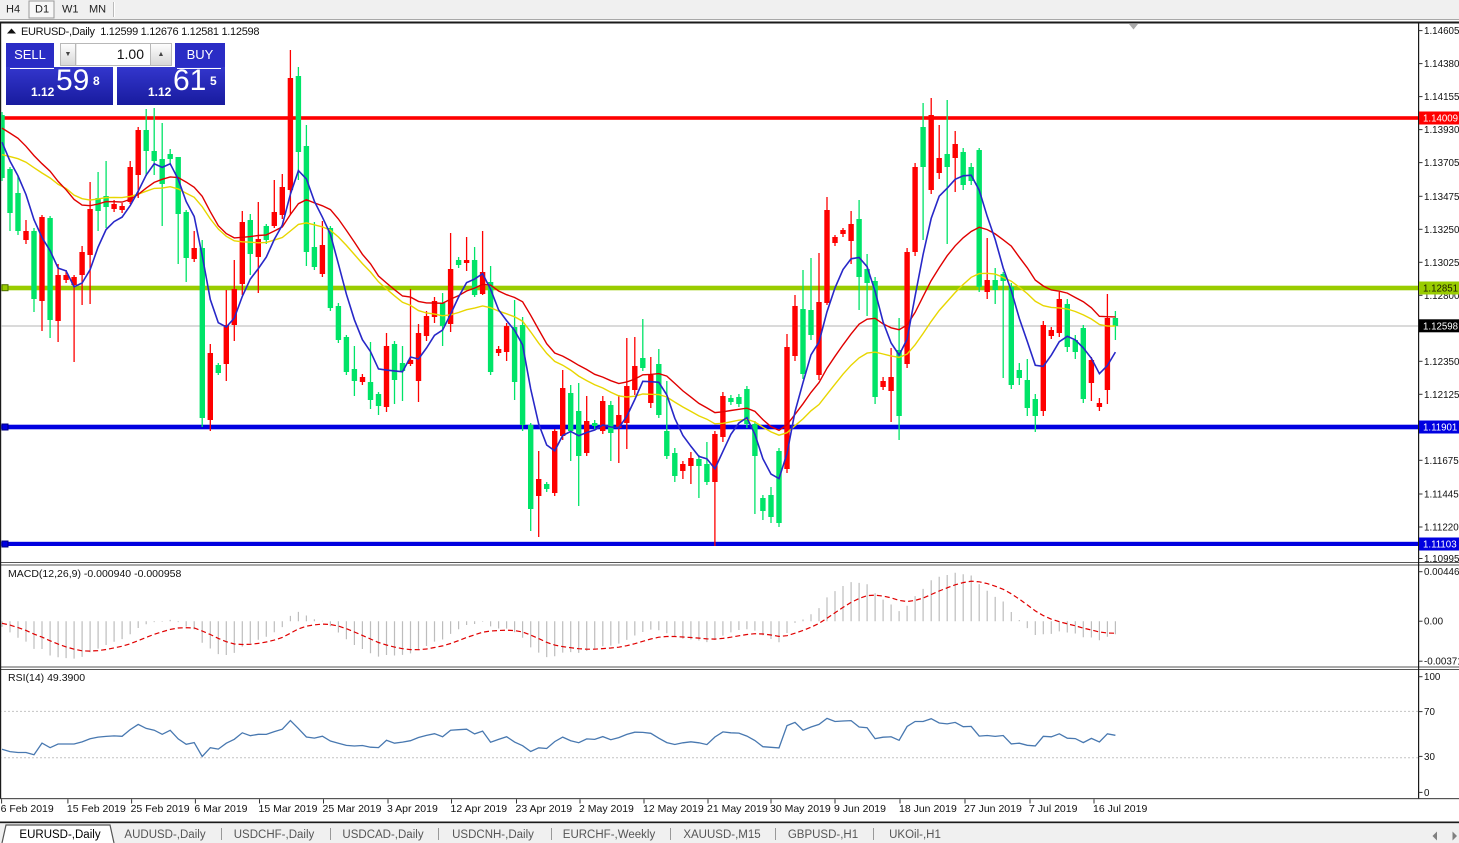  I want to click on svg-text: 1.11675, so click(1441, 461).